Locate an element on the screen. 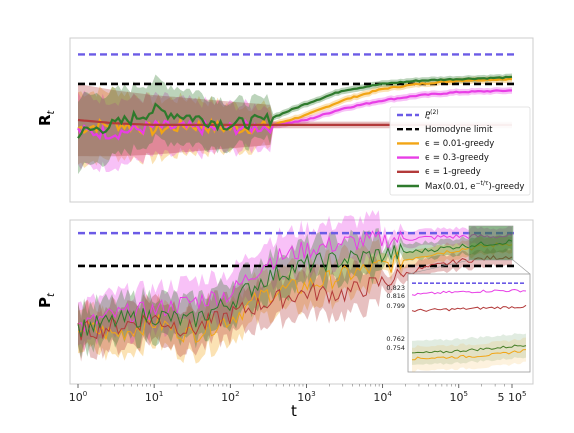 The width and height of the screenshot is (574, 433). legend-box is located at coordinates (460, 151).